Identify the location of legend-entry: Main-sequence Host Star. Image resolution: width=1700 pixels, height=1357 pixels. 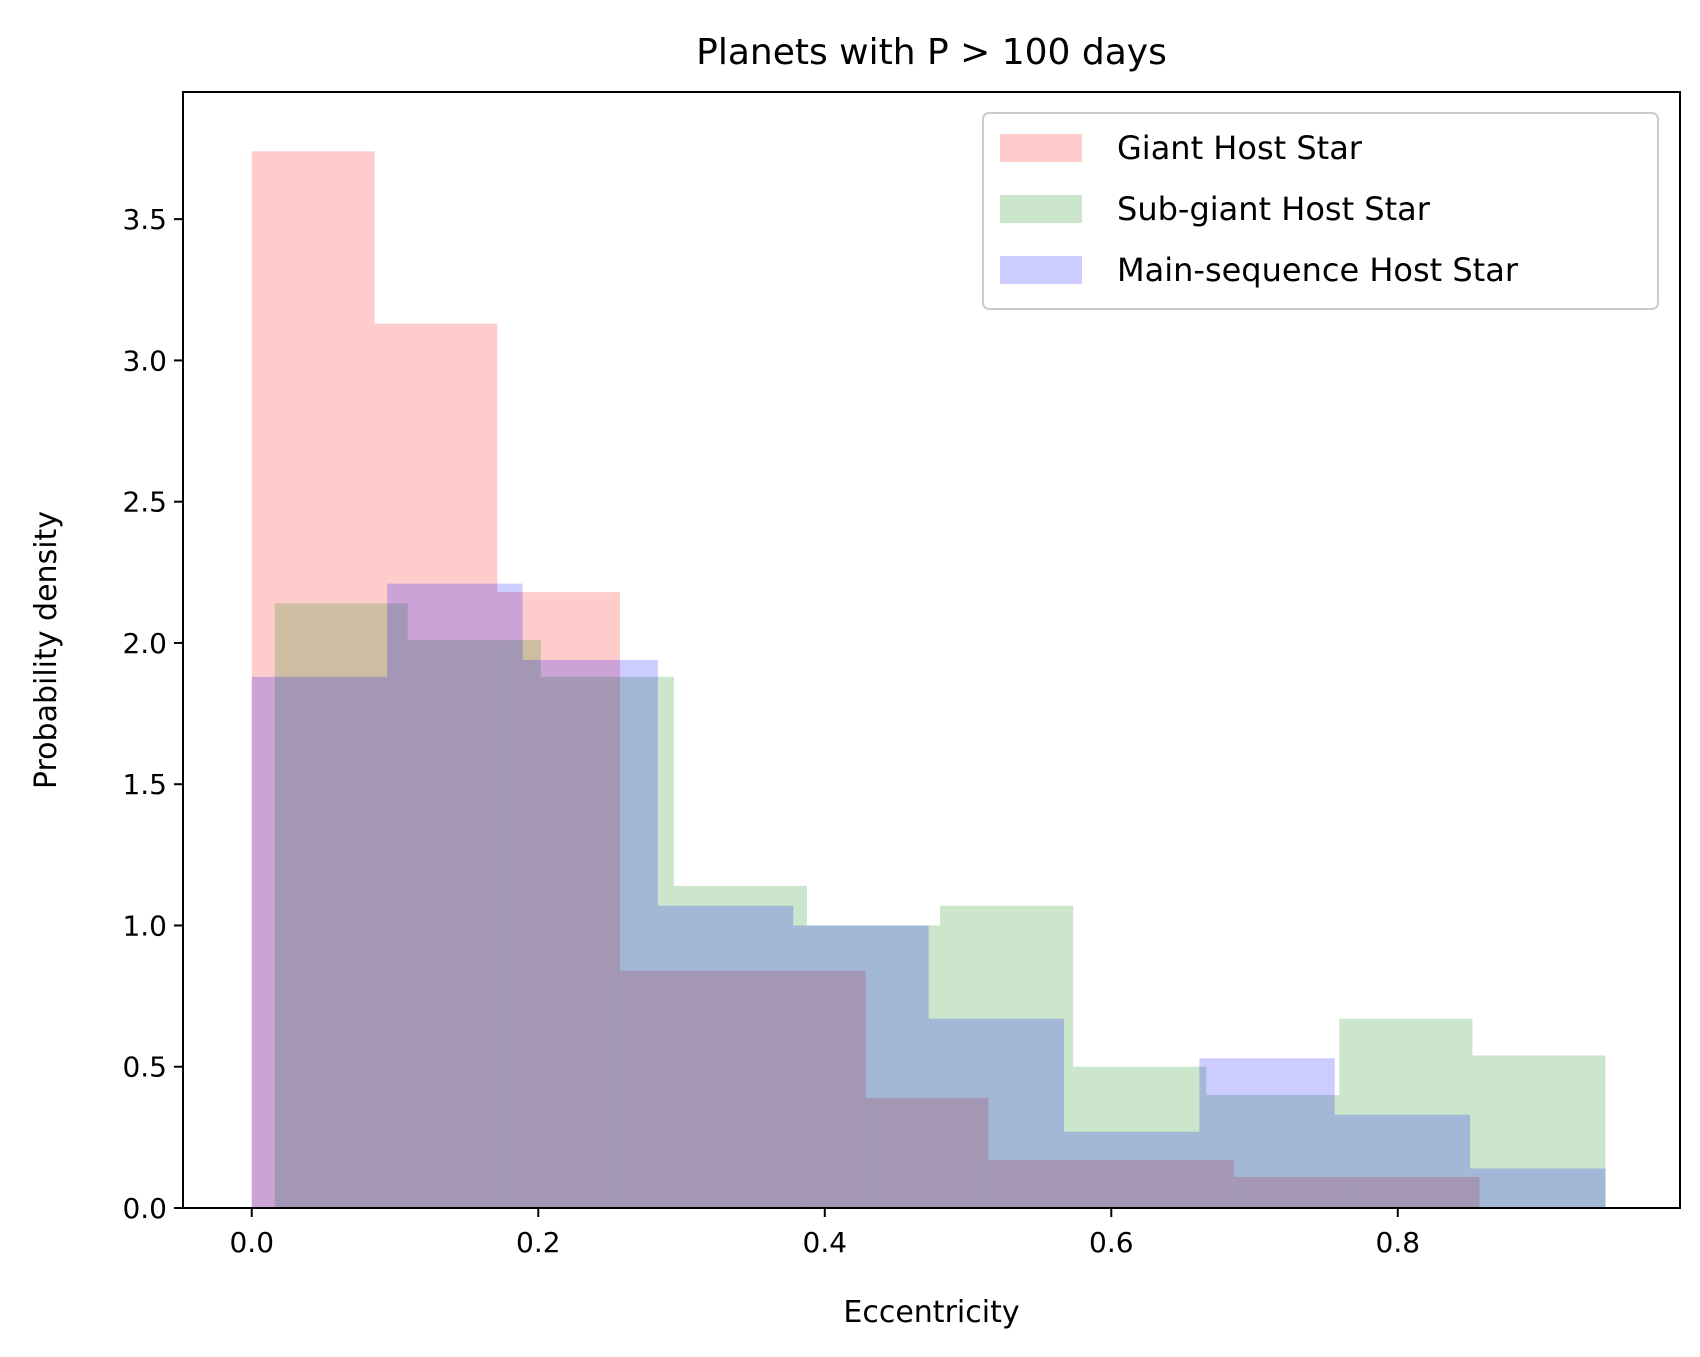
(1259, 270).